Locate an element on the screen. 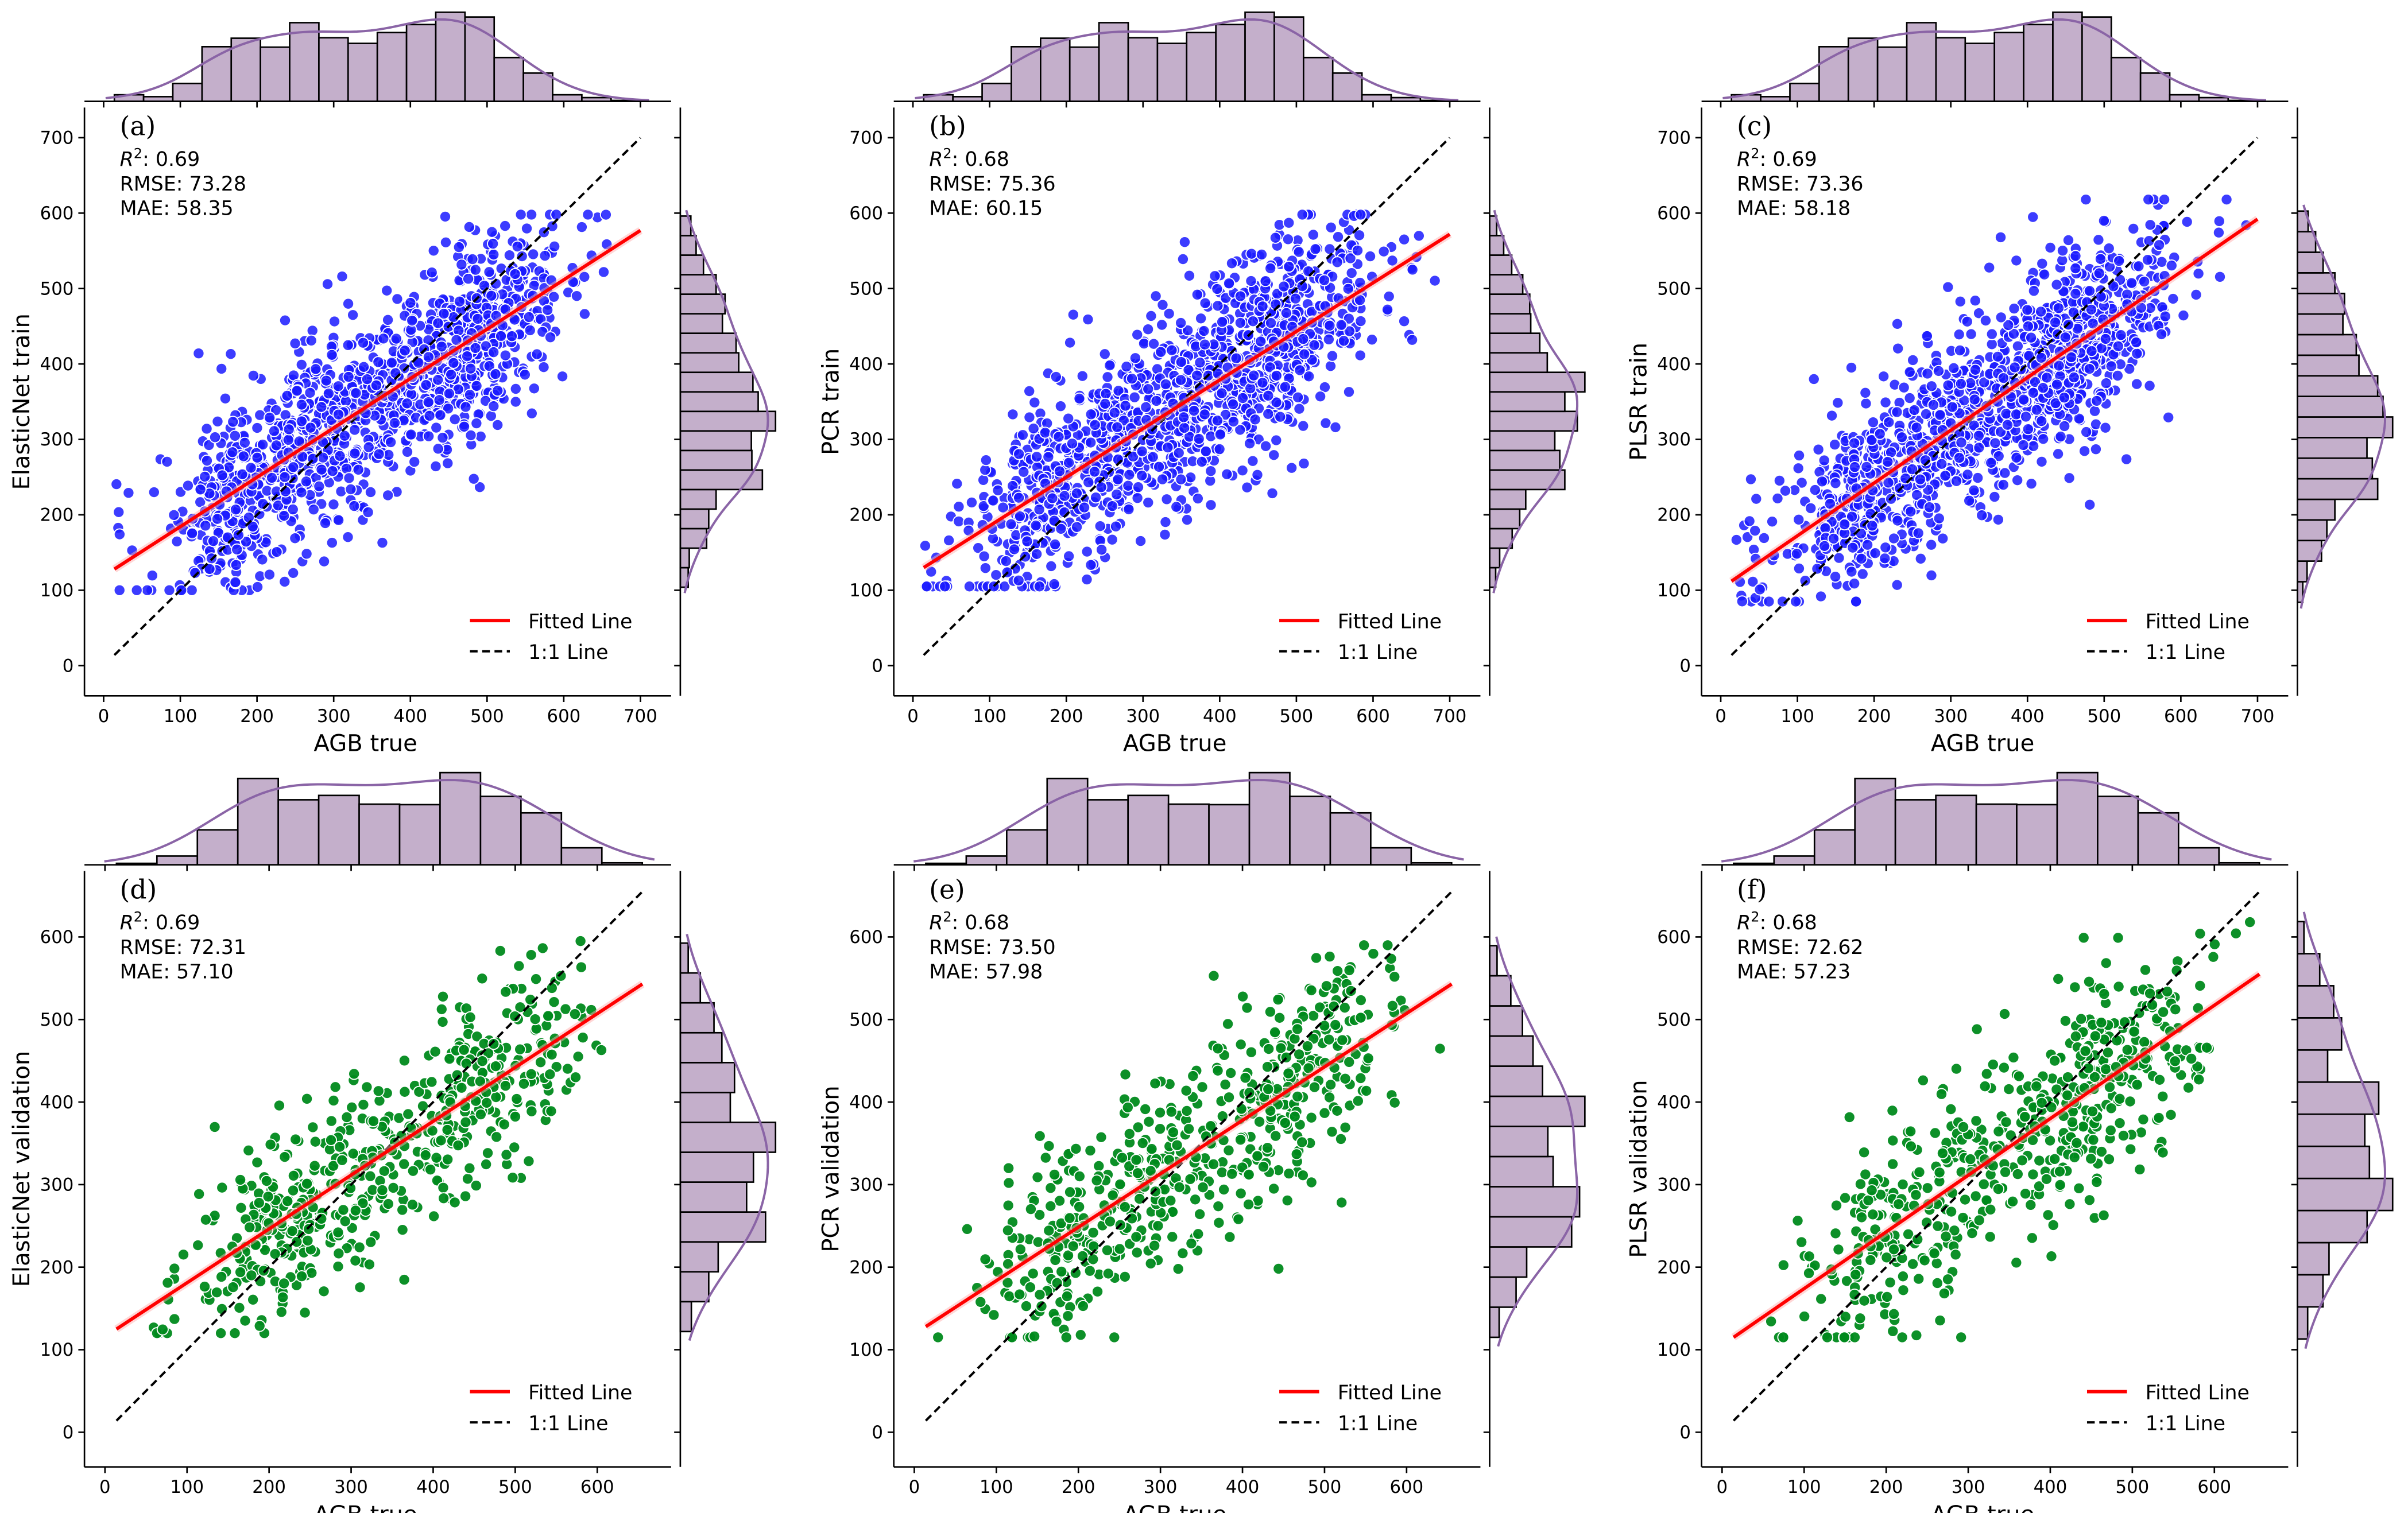 This screenshot has width=2408, height=1513. rmse-stat: RMSE: 73.36 is located at coordinates (1800, 184).